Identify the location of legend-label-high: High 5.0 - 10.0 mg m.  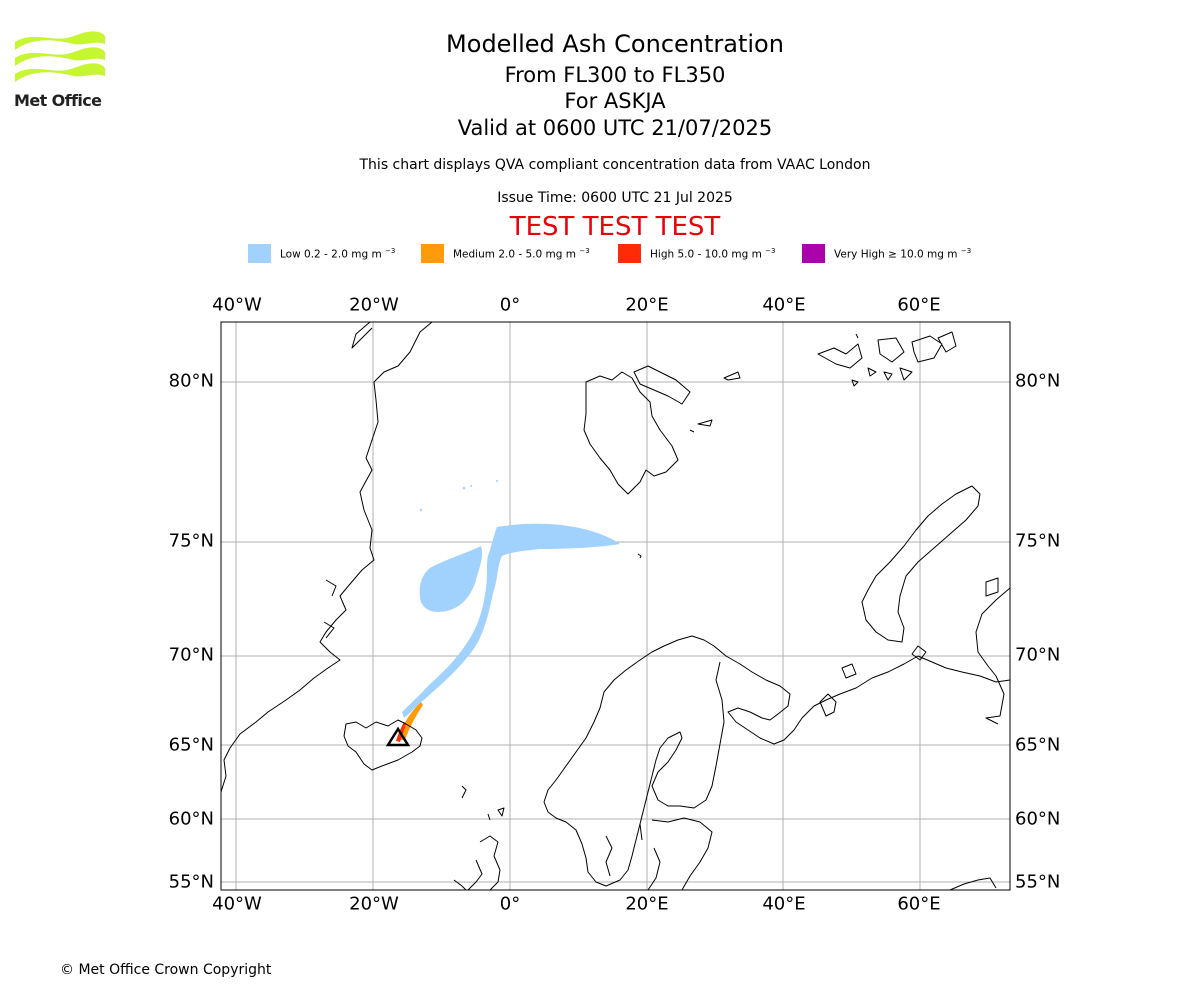
(706, 254).